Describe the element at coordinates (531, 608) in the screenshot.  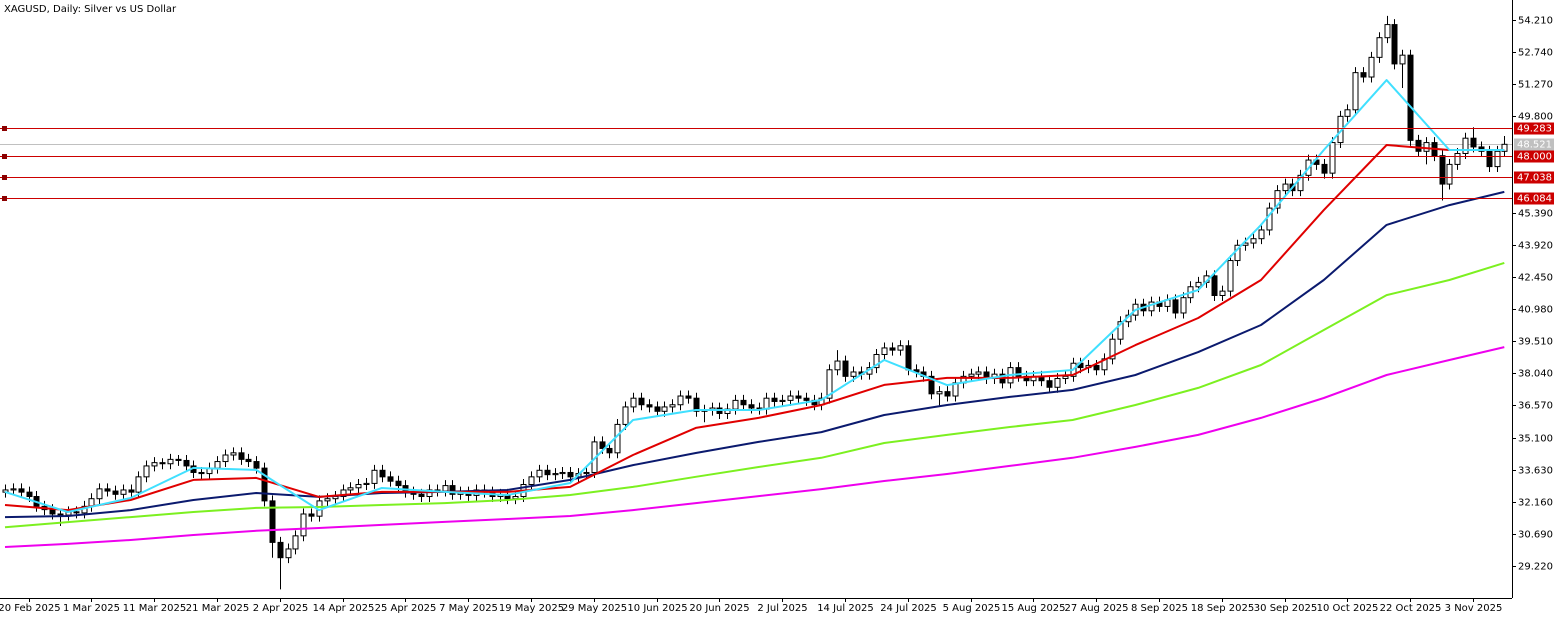
I see `x-tick-label: 19 May 2025` at that location.